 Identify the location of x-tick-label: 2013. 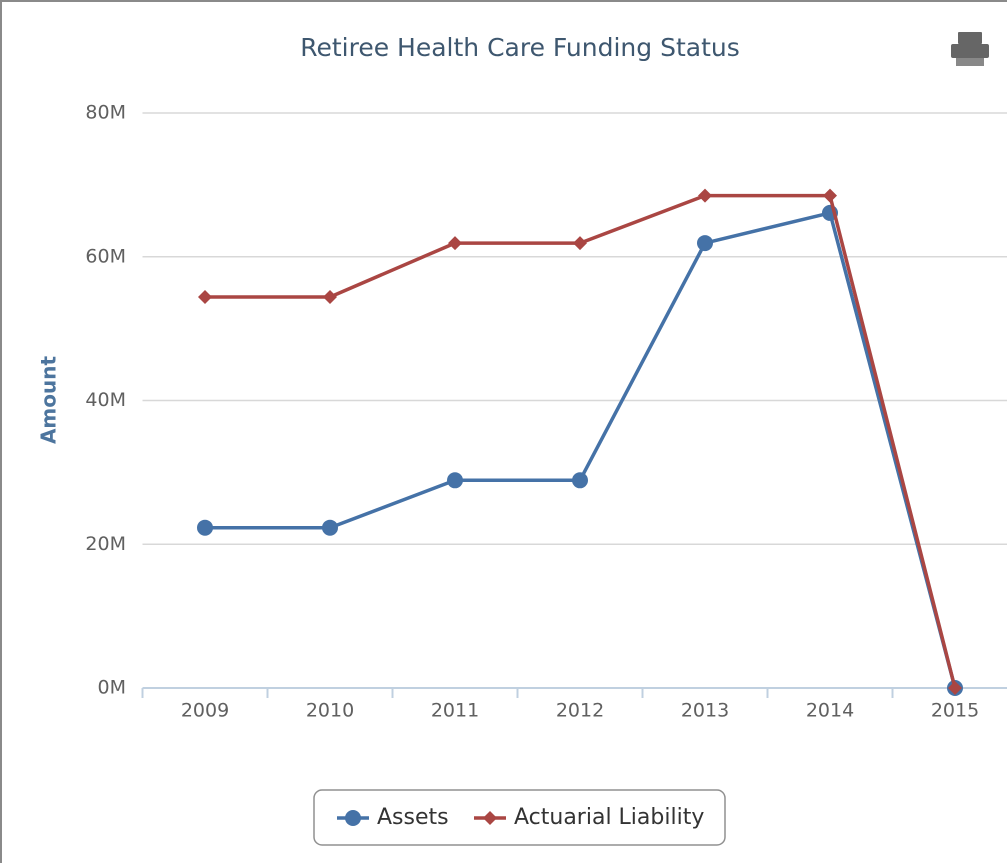
(705, 711).